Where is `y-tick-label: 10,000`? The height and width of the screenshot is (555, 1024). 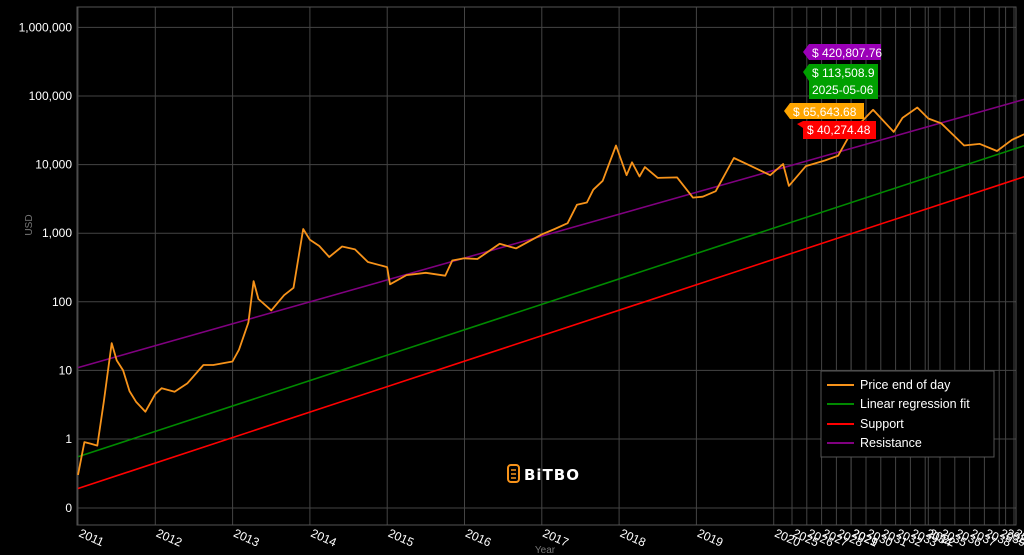
y-tick-label: 10,000 is located at coordinates (53, 165).